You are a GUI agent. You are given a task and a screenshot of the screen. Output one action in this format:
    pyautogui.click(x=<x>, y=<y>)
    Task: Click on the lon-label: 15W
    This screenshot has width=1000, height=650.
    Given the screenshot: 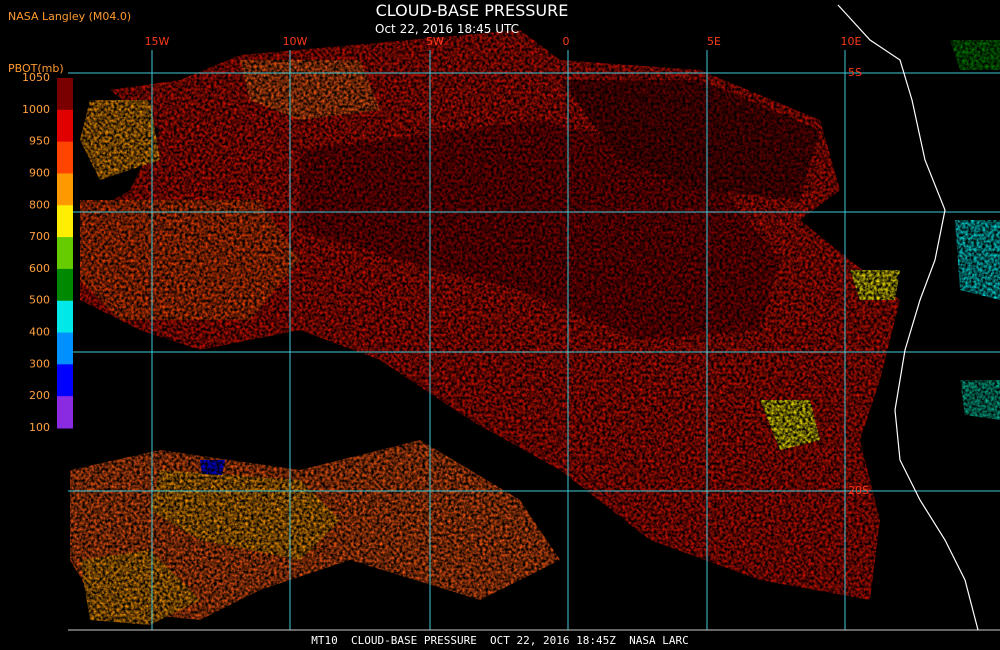 What is the action you would take?
    pyautogui.click(x=157, y=41)
    